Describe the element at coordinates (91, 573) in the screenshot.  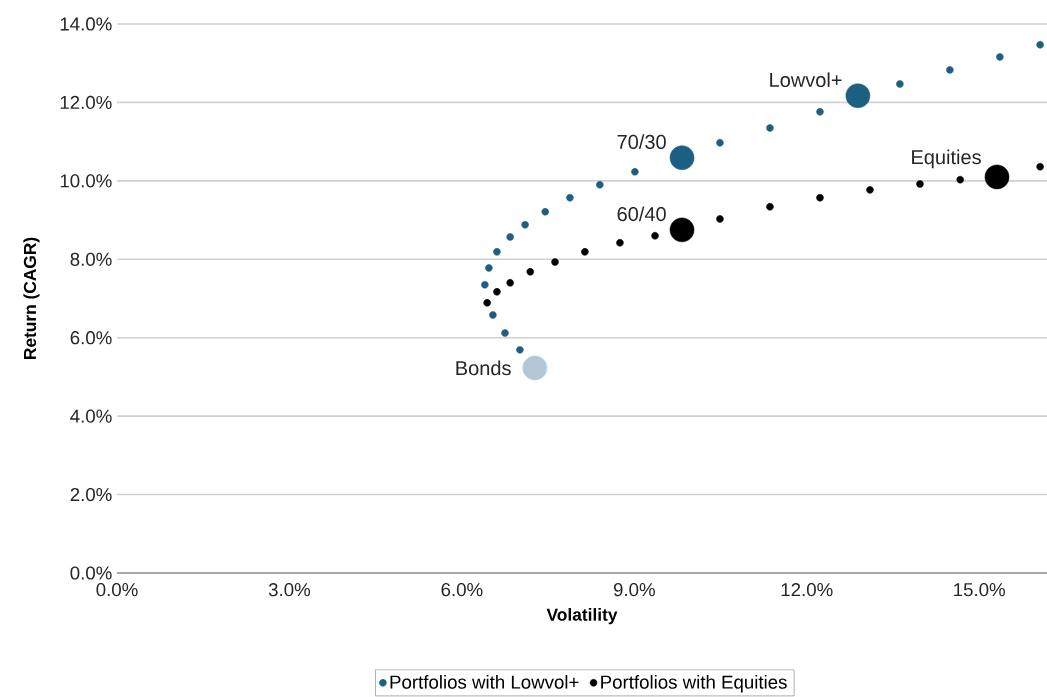
I see `y-tick-label: 0.0%` at that location.